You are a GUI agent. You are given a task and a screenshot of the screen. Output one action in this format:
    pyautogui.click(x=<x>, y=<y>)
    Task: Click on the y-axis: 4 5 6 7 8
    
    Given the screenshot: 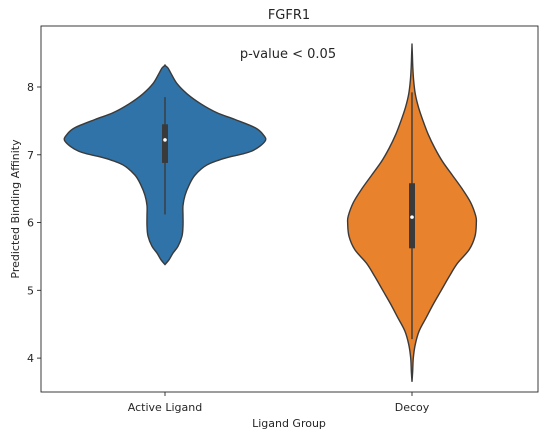 What is the action you would take?
    pyautogui.click(x=34, y=223)
    